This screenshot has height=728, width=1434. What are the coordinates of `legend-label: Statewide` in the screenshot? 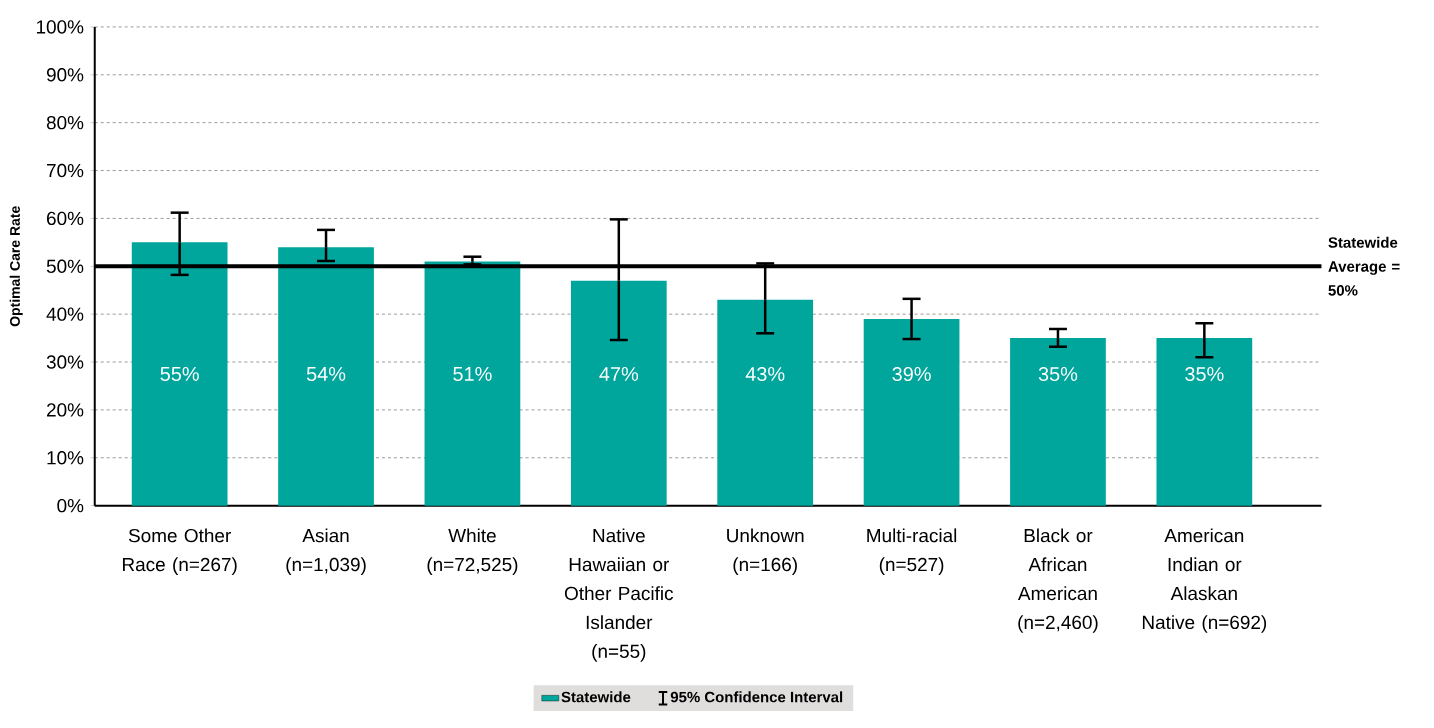 It's located at (596, 697).